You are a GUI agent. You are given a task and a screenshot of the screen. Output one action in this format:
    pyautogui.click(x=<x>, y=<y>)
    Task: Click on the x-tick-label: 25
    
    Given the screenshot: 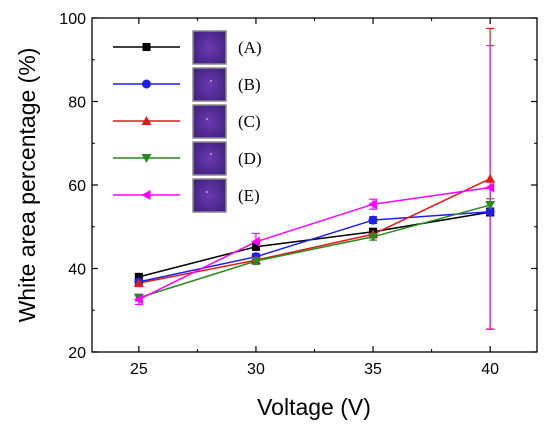 What is the action you would take?
    pyautogui.click(x=139, y=369)
    